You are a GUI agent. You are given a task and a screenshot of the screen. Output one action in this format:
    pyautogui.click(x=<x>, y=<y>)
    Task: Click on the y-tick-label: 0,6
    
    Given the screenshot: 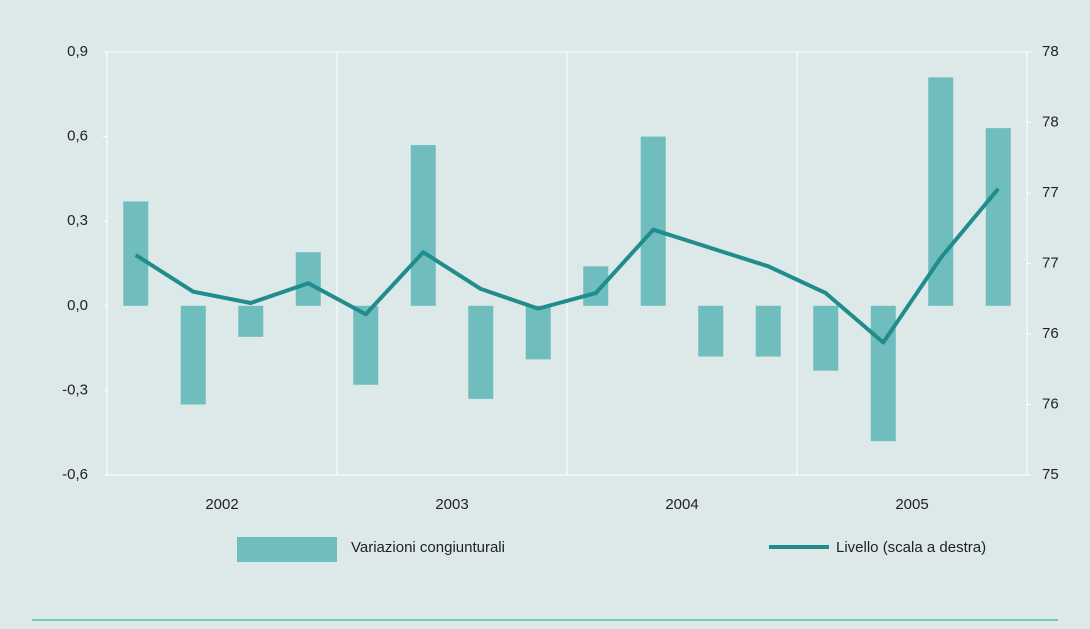 What is the action you would take?
    pyautogui.click(x=77, y=136)
    